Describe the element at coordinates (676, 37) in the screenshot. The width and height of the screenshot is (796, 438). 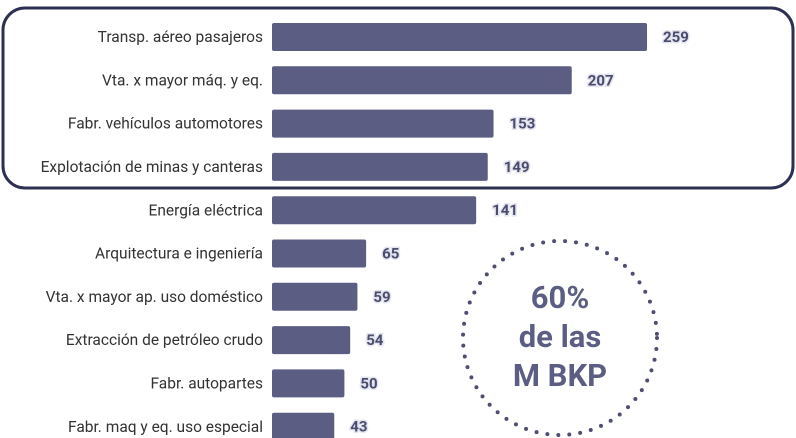
I see `value-label: 259` at that location.